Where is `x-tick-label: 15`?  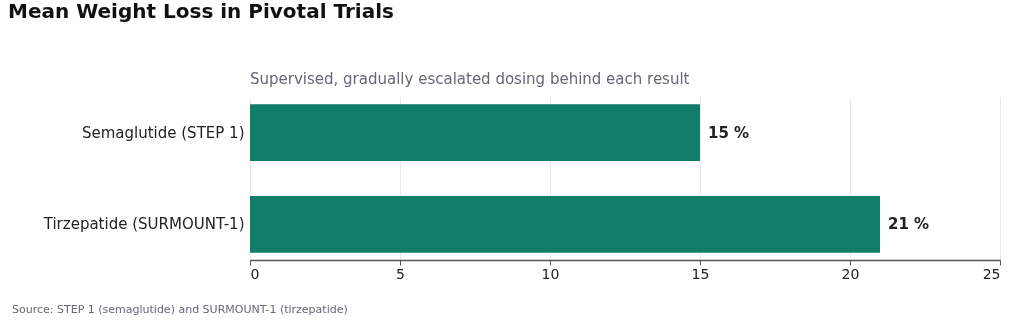
x-tick-label: 15 is located at coordinates (700, 273).